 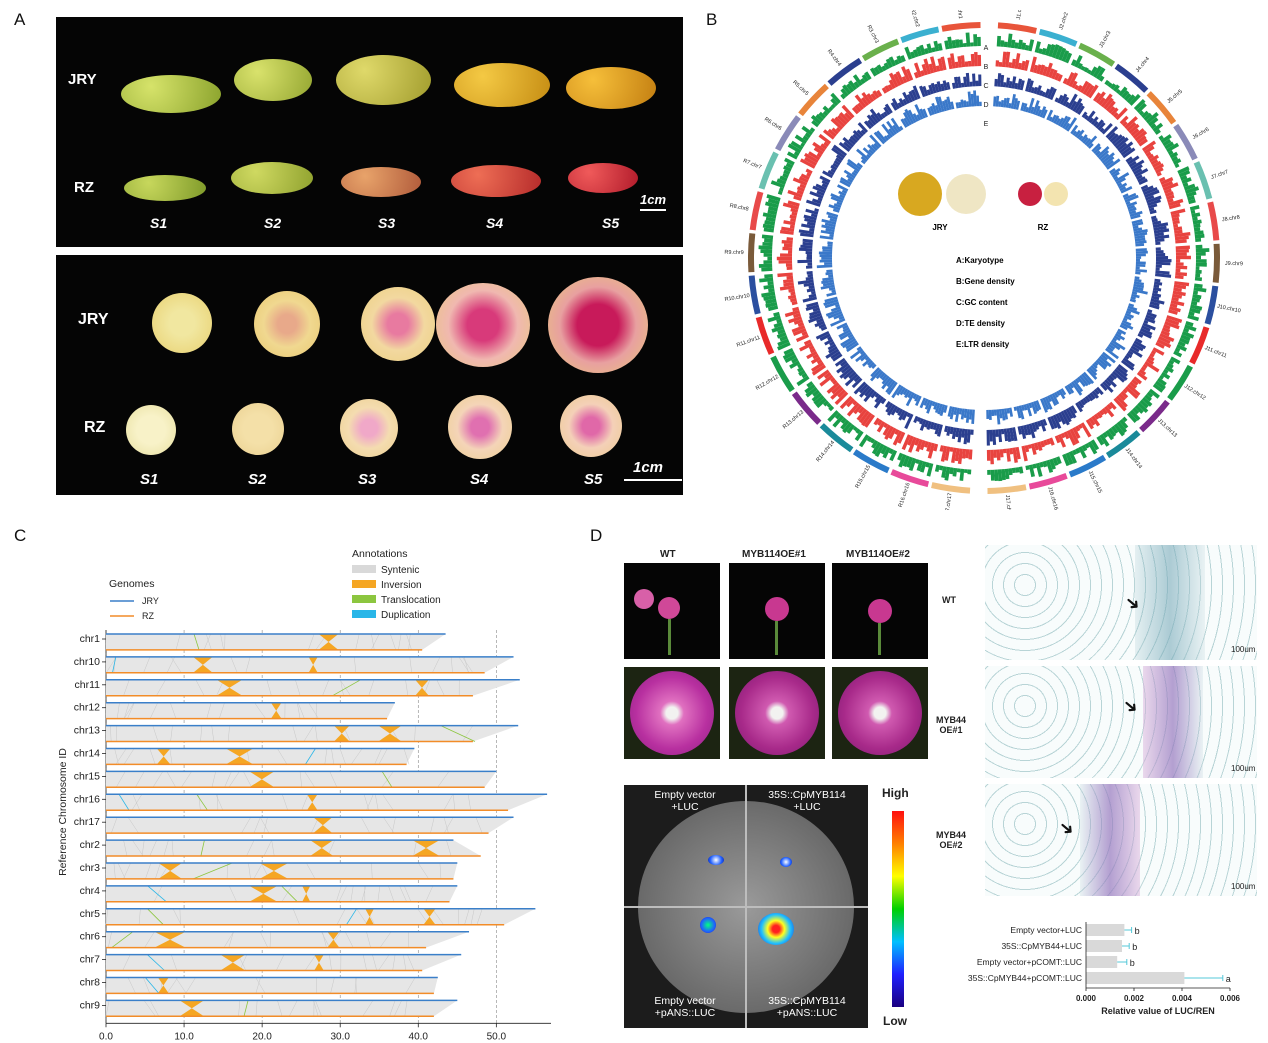 What do you see at coordinates (940, 227) in the screenshot?
I see `center-label-jry: JRY` at bounding box center [940, 227].